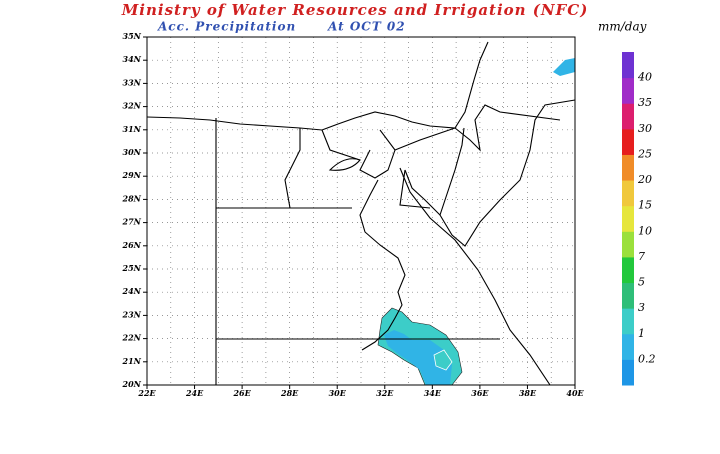 This screenshot has width=720, height=454. I want to click on colorbar-label: 5, so click(641, 282).